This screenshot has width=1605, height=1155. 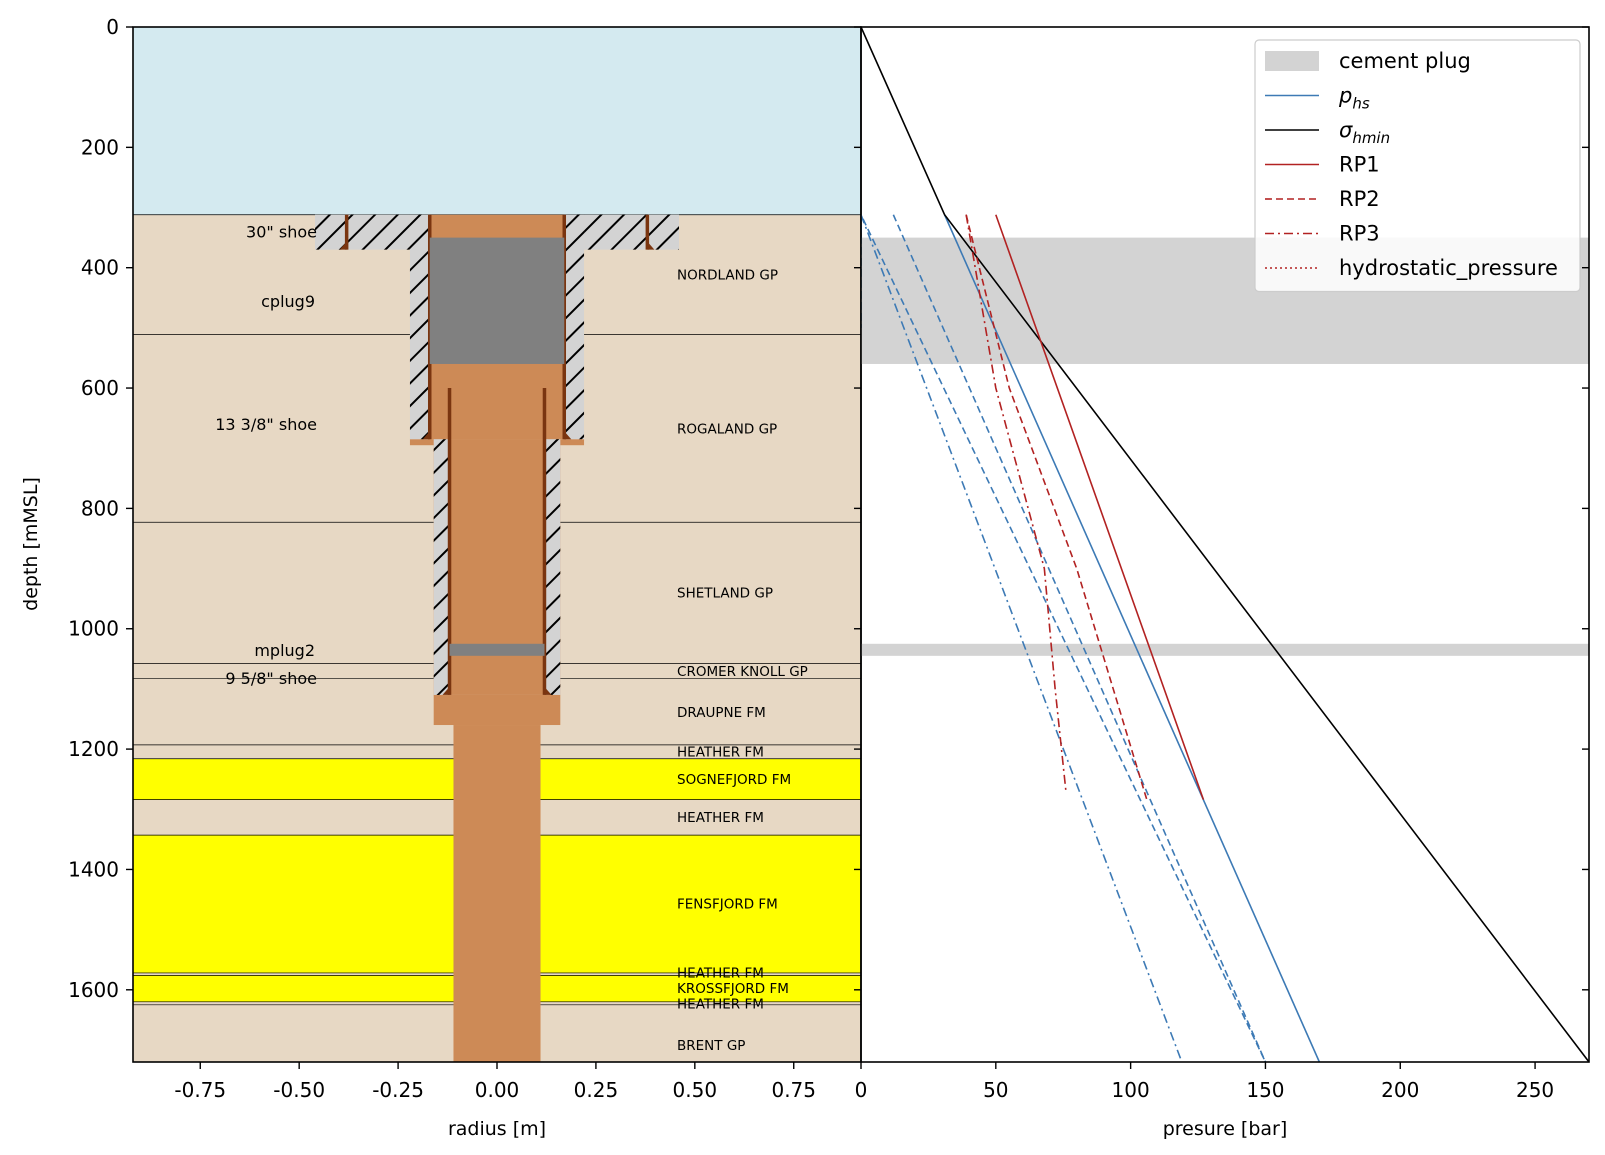 What do you see at coordinates (1016, 503) in the screenshot?
I see `series-RP3` at bounding box center [1016, 503].